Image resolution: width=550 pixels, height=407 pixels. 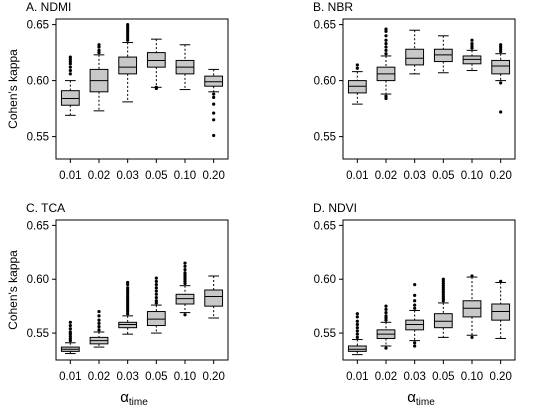 I want to click on x-tick-label: 0.10, so click(x=185, y=377).